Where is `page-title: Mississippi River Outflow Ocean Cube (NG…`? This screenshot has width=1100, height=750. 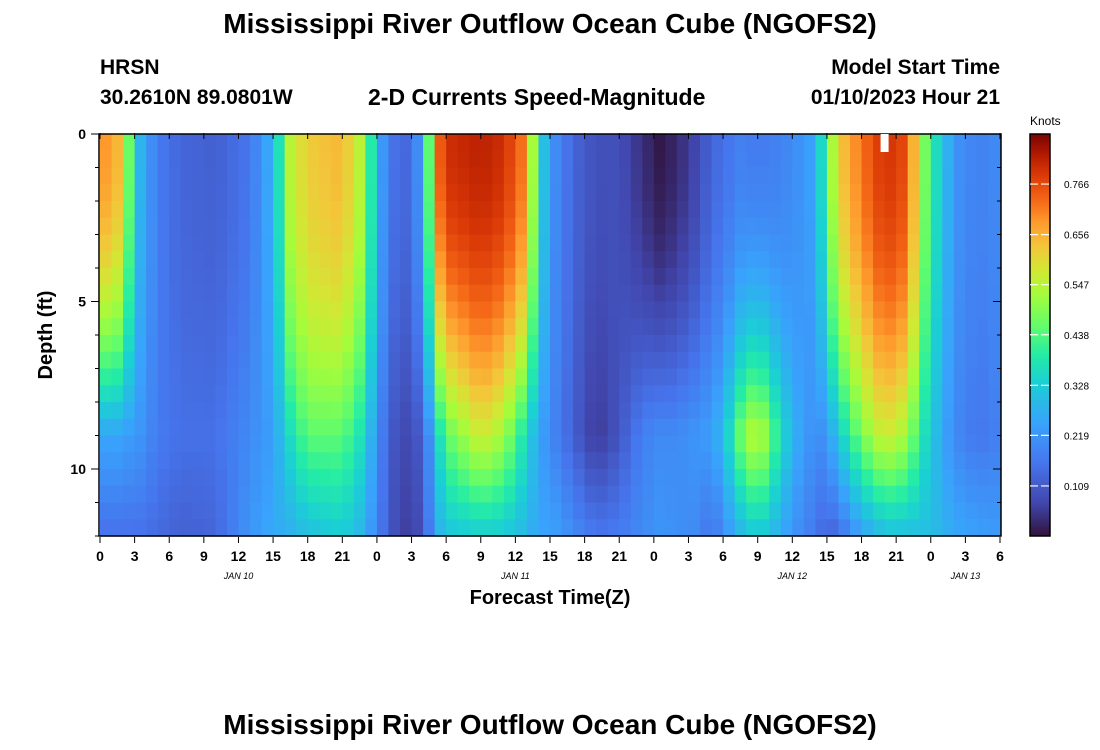 page-title: Mississippi River Outflow Ocean Cube (NG… is located at coordinates (550, 23).